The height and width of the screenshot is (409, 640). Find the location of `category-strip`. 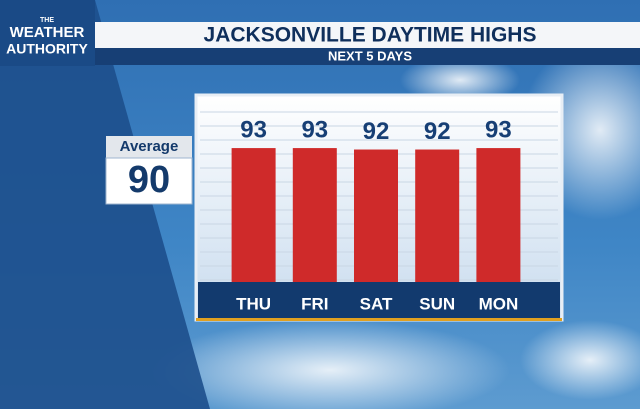

category-strip is located at coordinates (379, 300).